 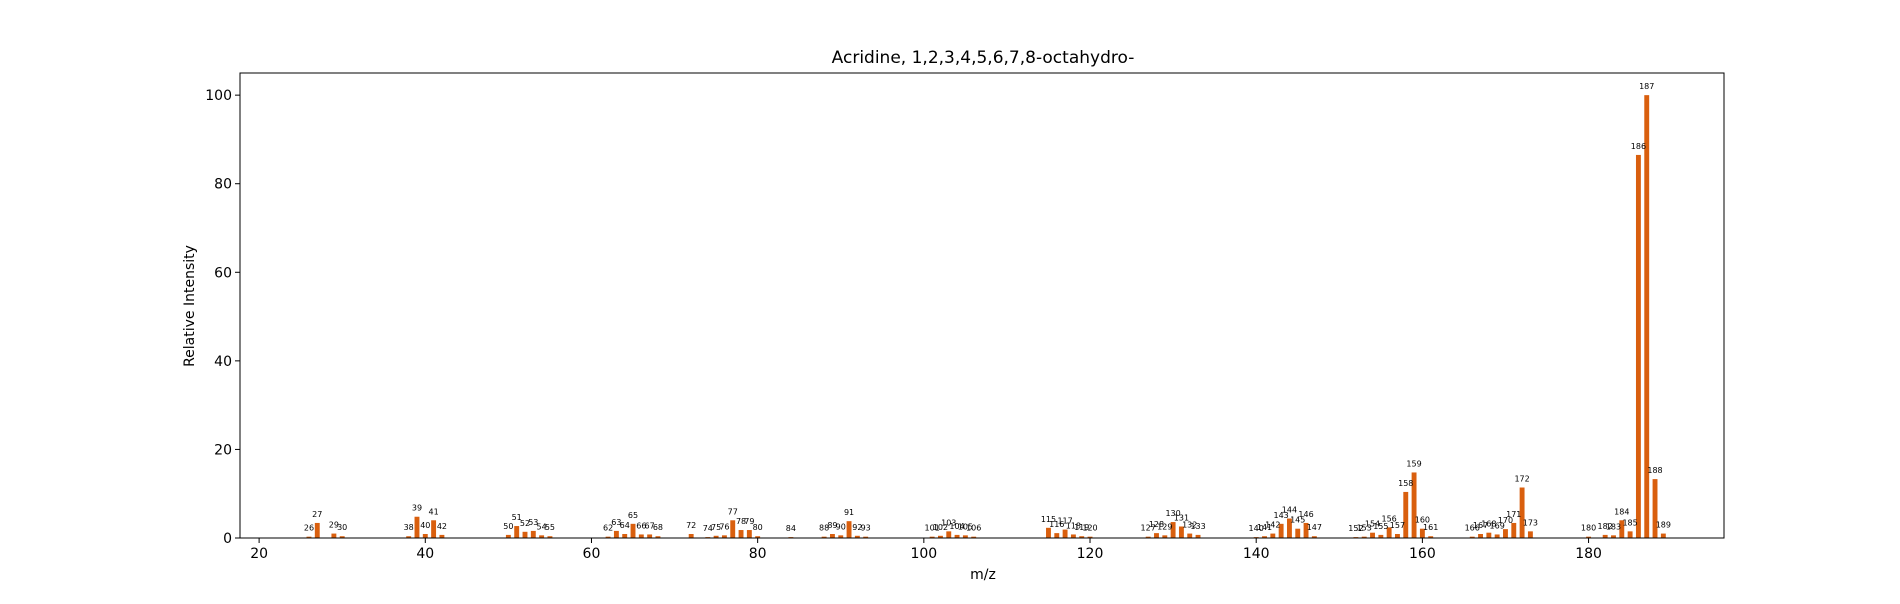 What do you see at coordinates (1305, 514) in the screenshot?
I see `peak-label-mz-146: 146` at bounding box center [1305, 514].